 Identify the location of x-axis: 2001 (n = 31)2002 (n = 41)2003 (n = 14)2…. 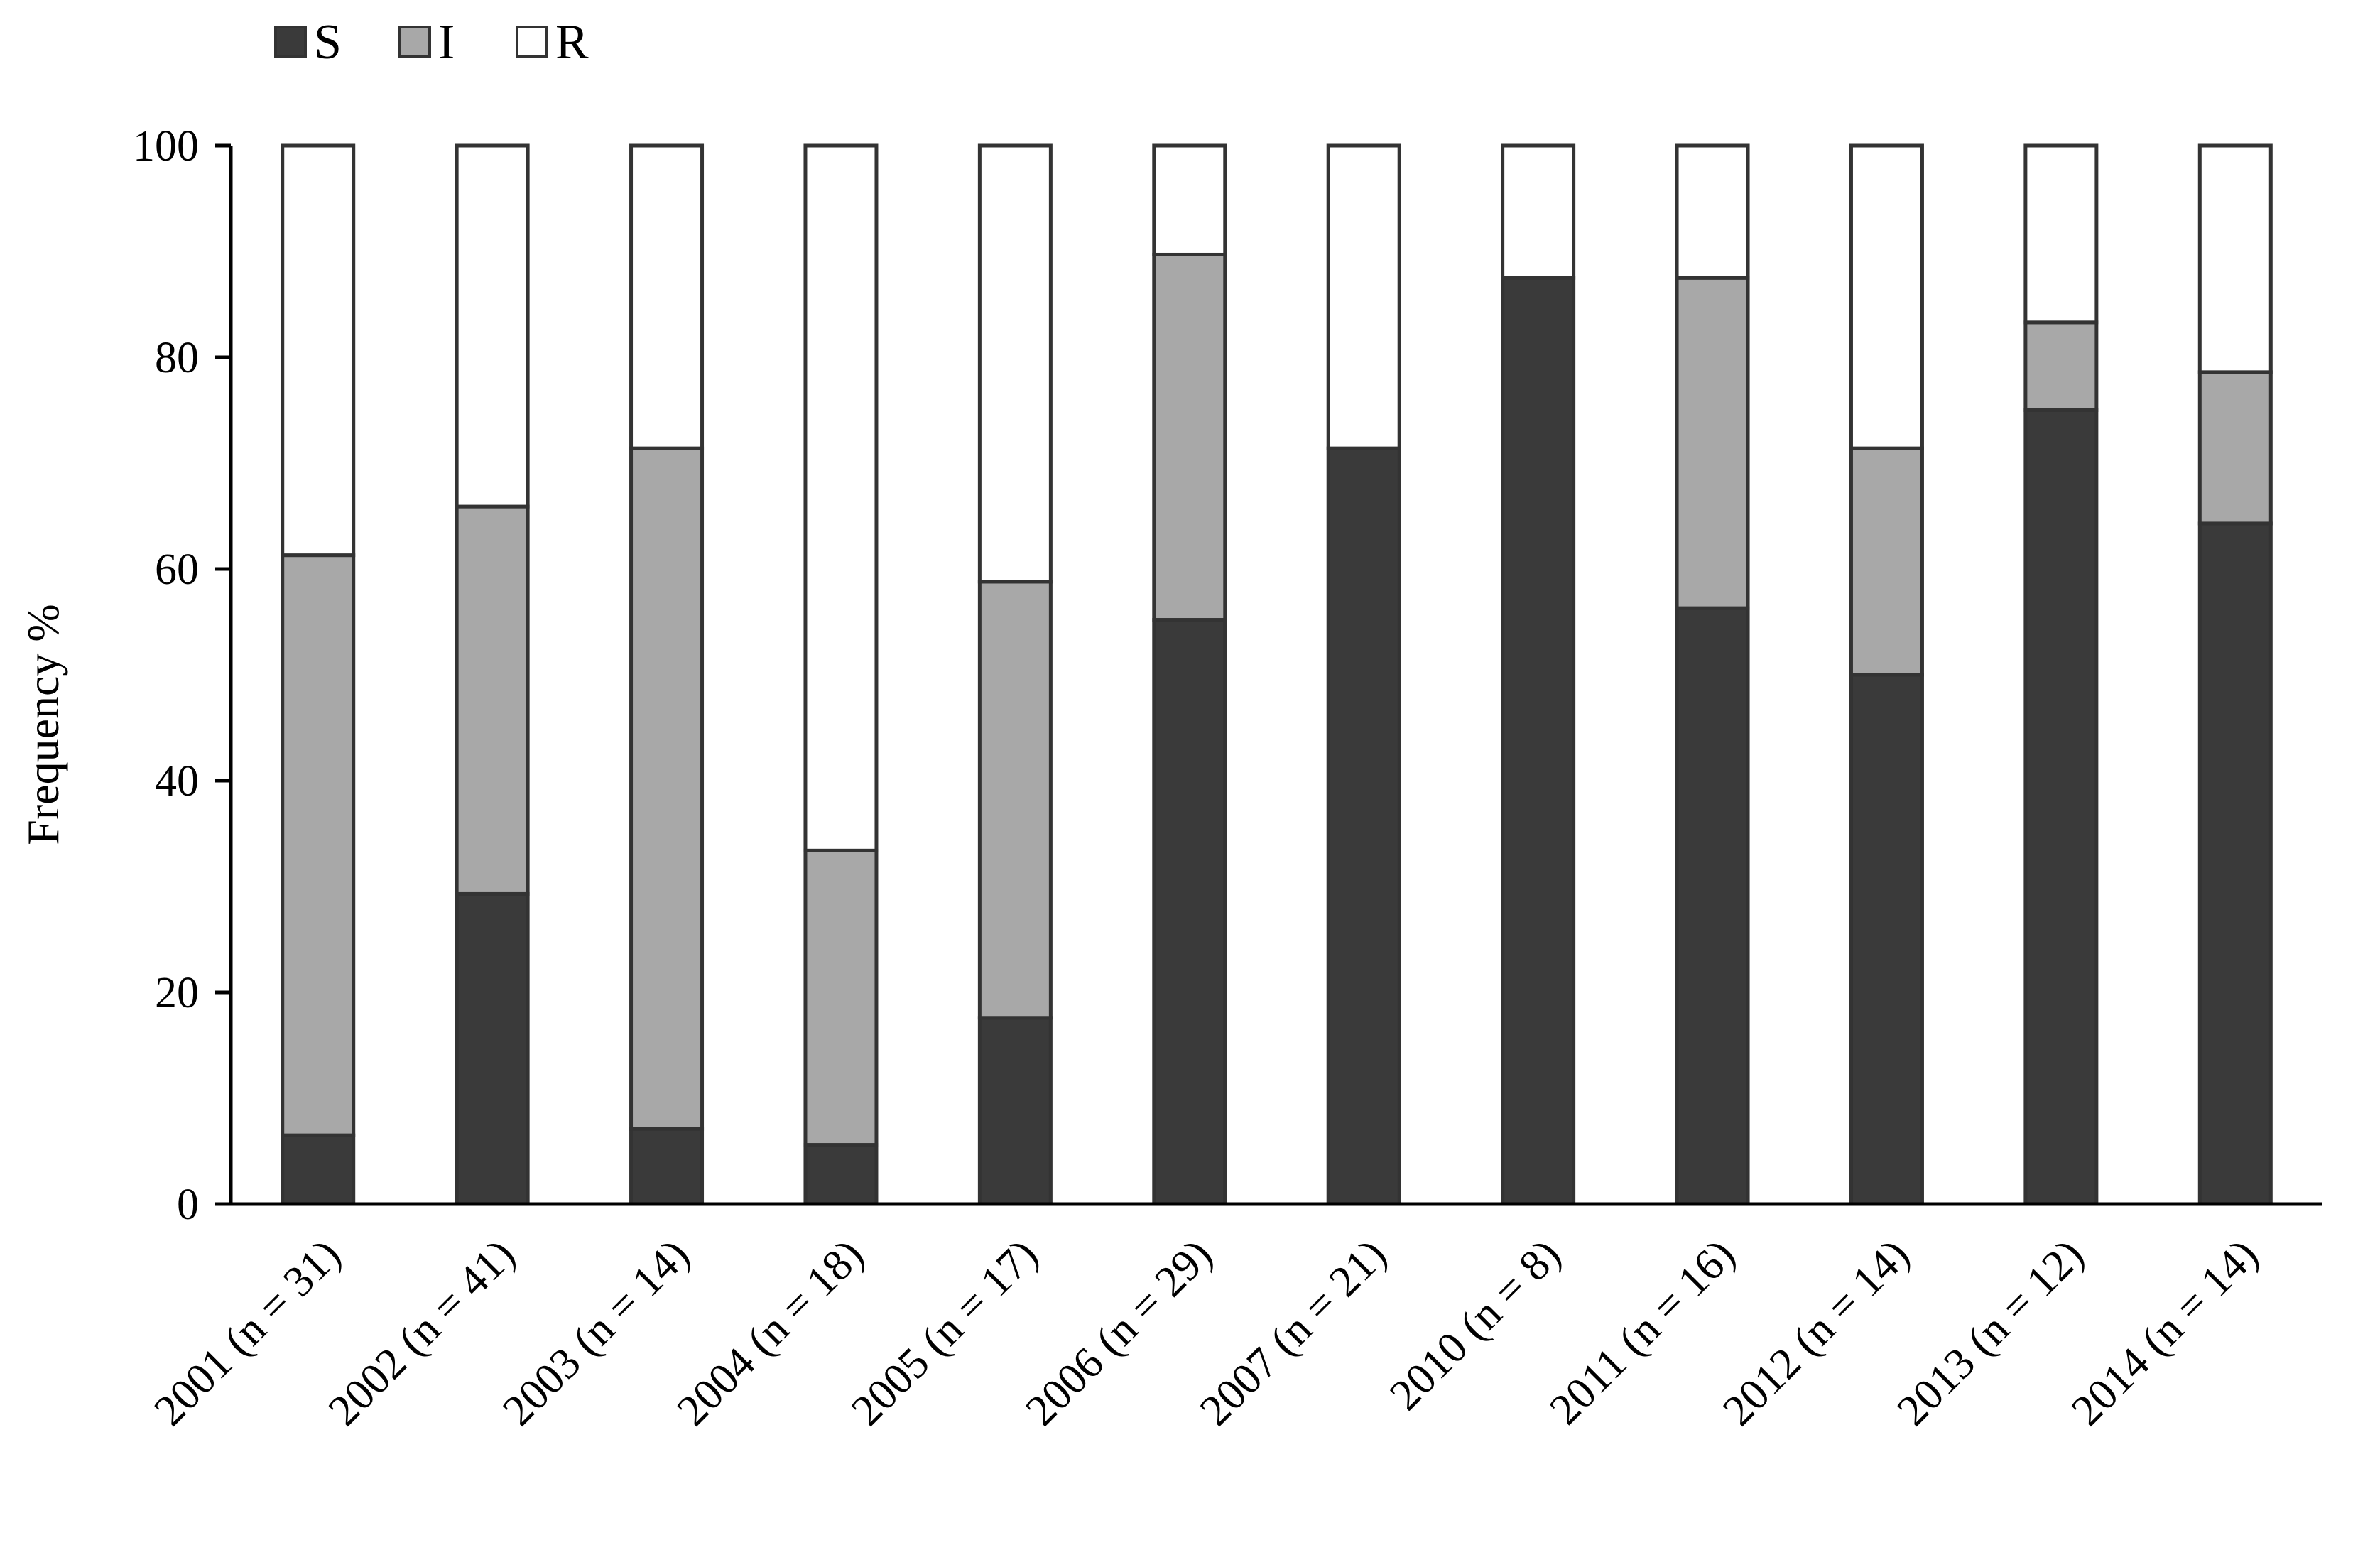
(1234, 1318).